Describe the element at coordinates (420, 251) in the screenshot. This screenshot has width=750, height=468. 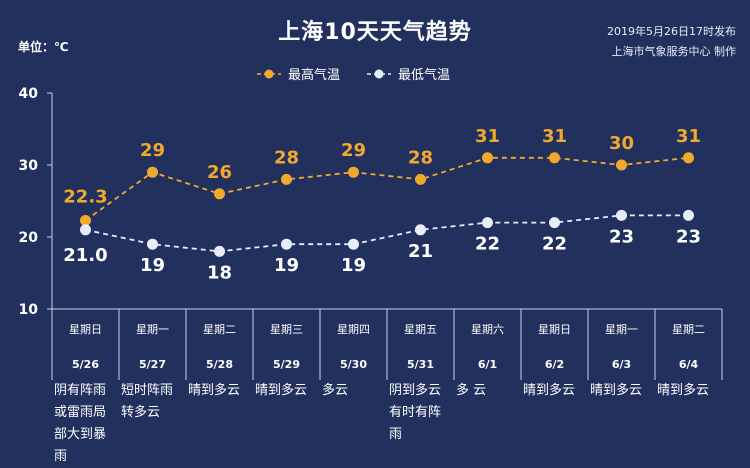
I see `data-label-low: 21` at that location.